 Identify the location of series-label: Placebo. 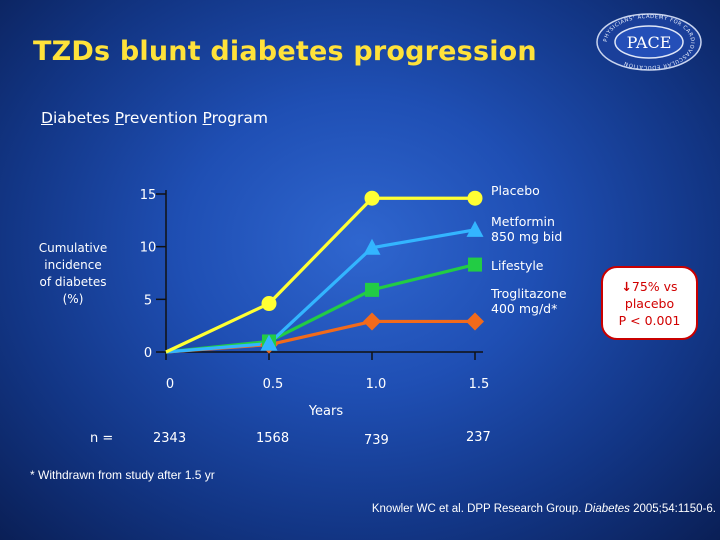
(515, 190).